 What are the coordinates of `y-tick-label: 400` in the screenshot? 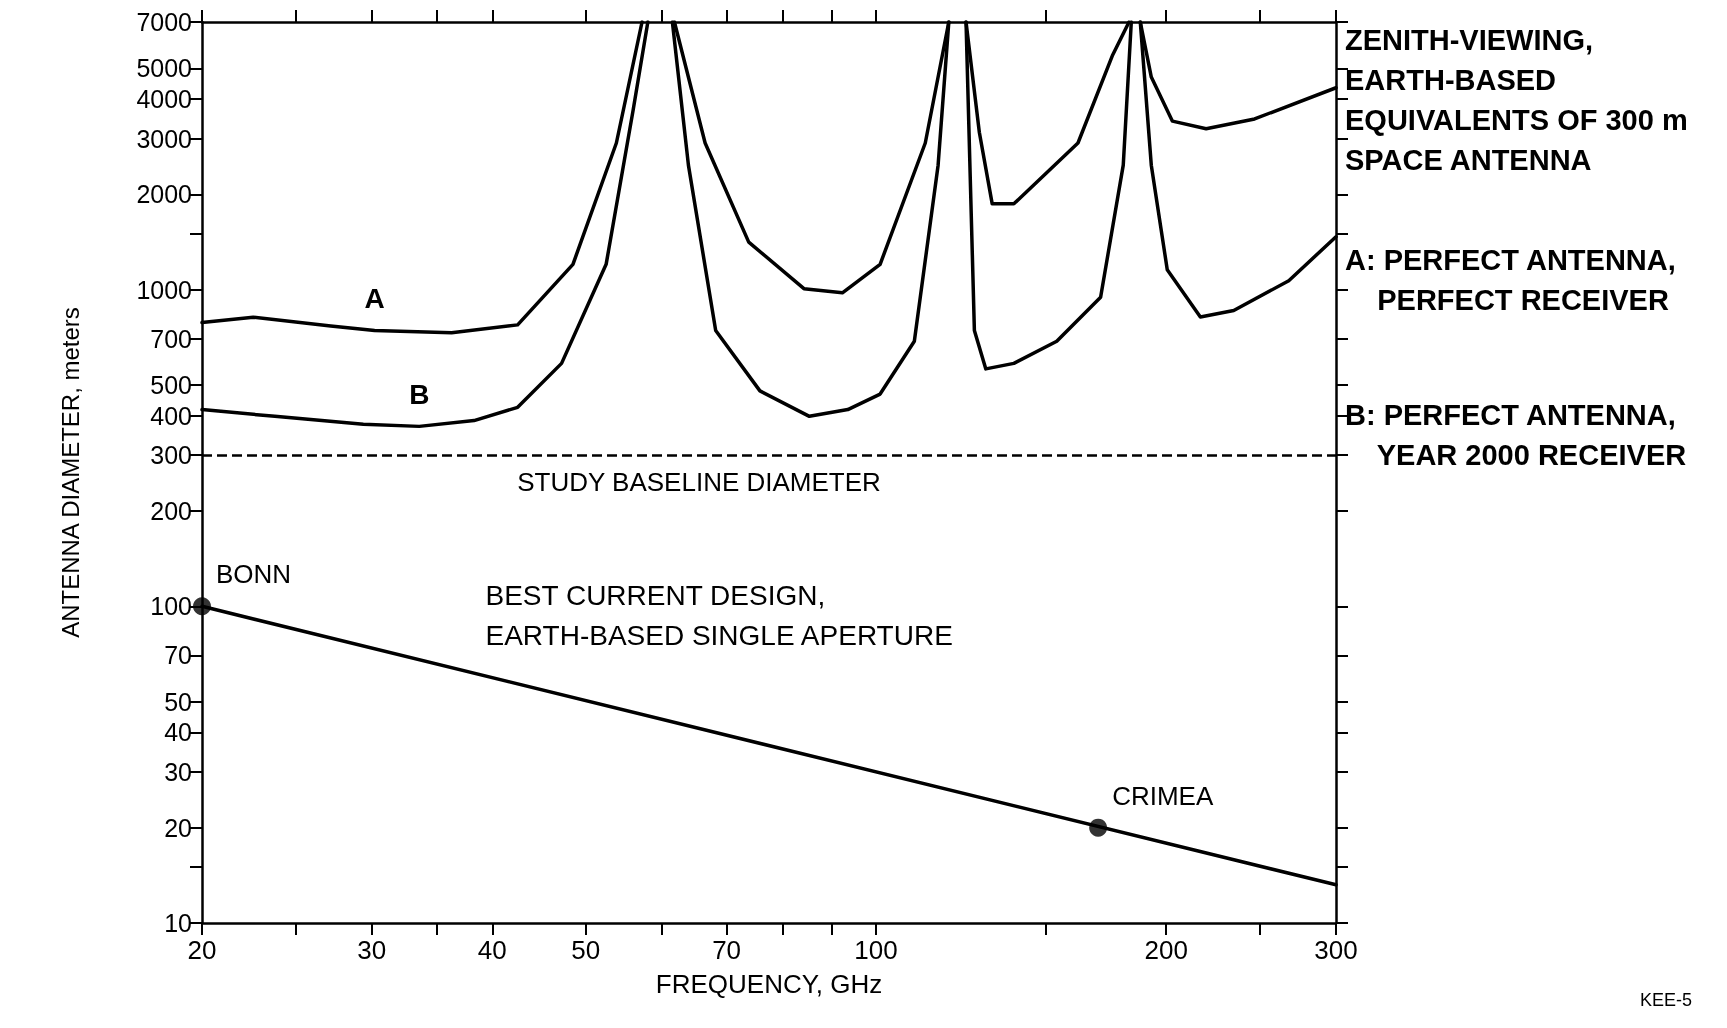 It's located at (171, 415).